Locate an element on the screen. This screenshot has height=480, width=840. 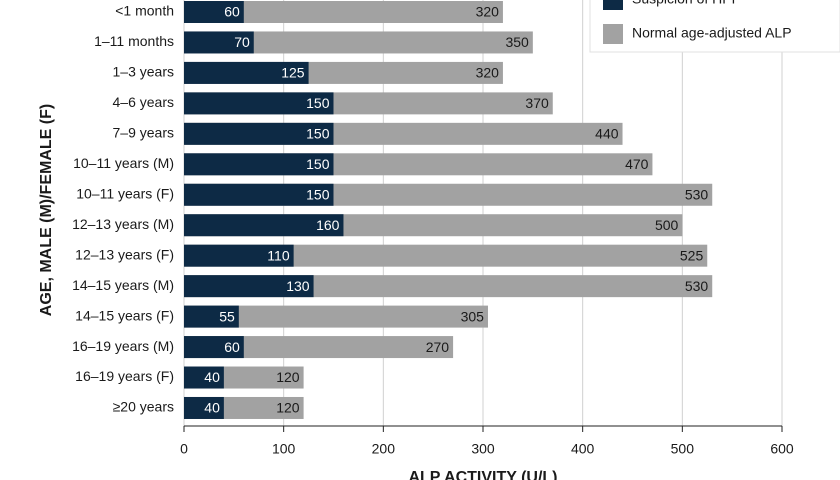
data-label: 270 is located at coordinates (438, 347).